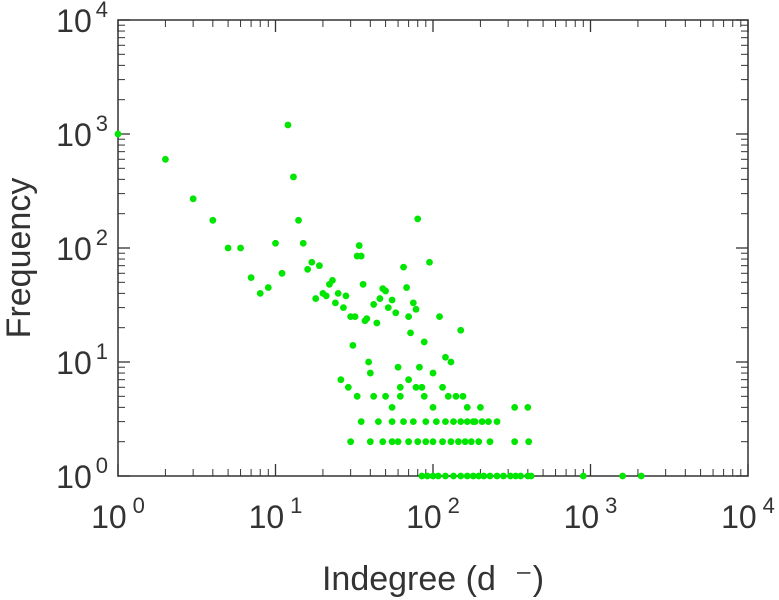 This screenshot has height=600, width=779. Describe the element at coordinates (82, 360) in the screenshot. I see `y-tick-label: 10 1` at that location.